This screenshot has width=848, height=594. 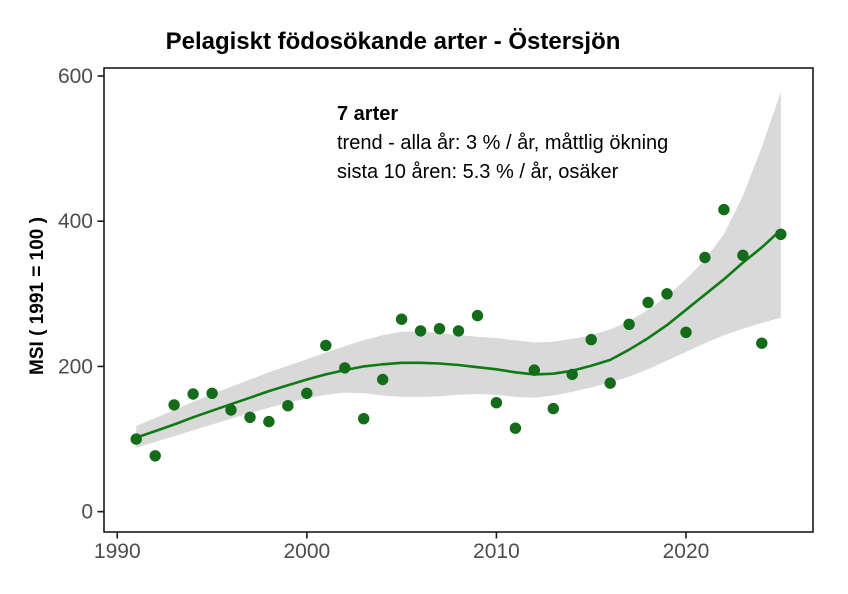 What do you see at coordinates (75, 366) in the screenshot?
I see `y-tick-label: 200` at bounding box center [75, 366].